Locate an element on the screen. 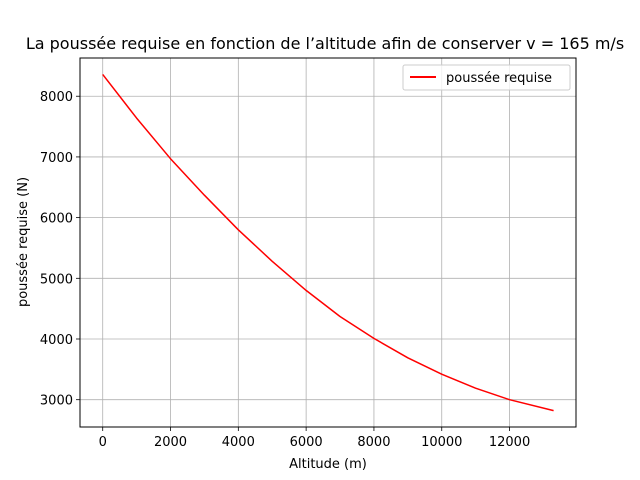 This screenshot has height=480, width=640. legend: poussée requise is located at coordinates (486, 77).